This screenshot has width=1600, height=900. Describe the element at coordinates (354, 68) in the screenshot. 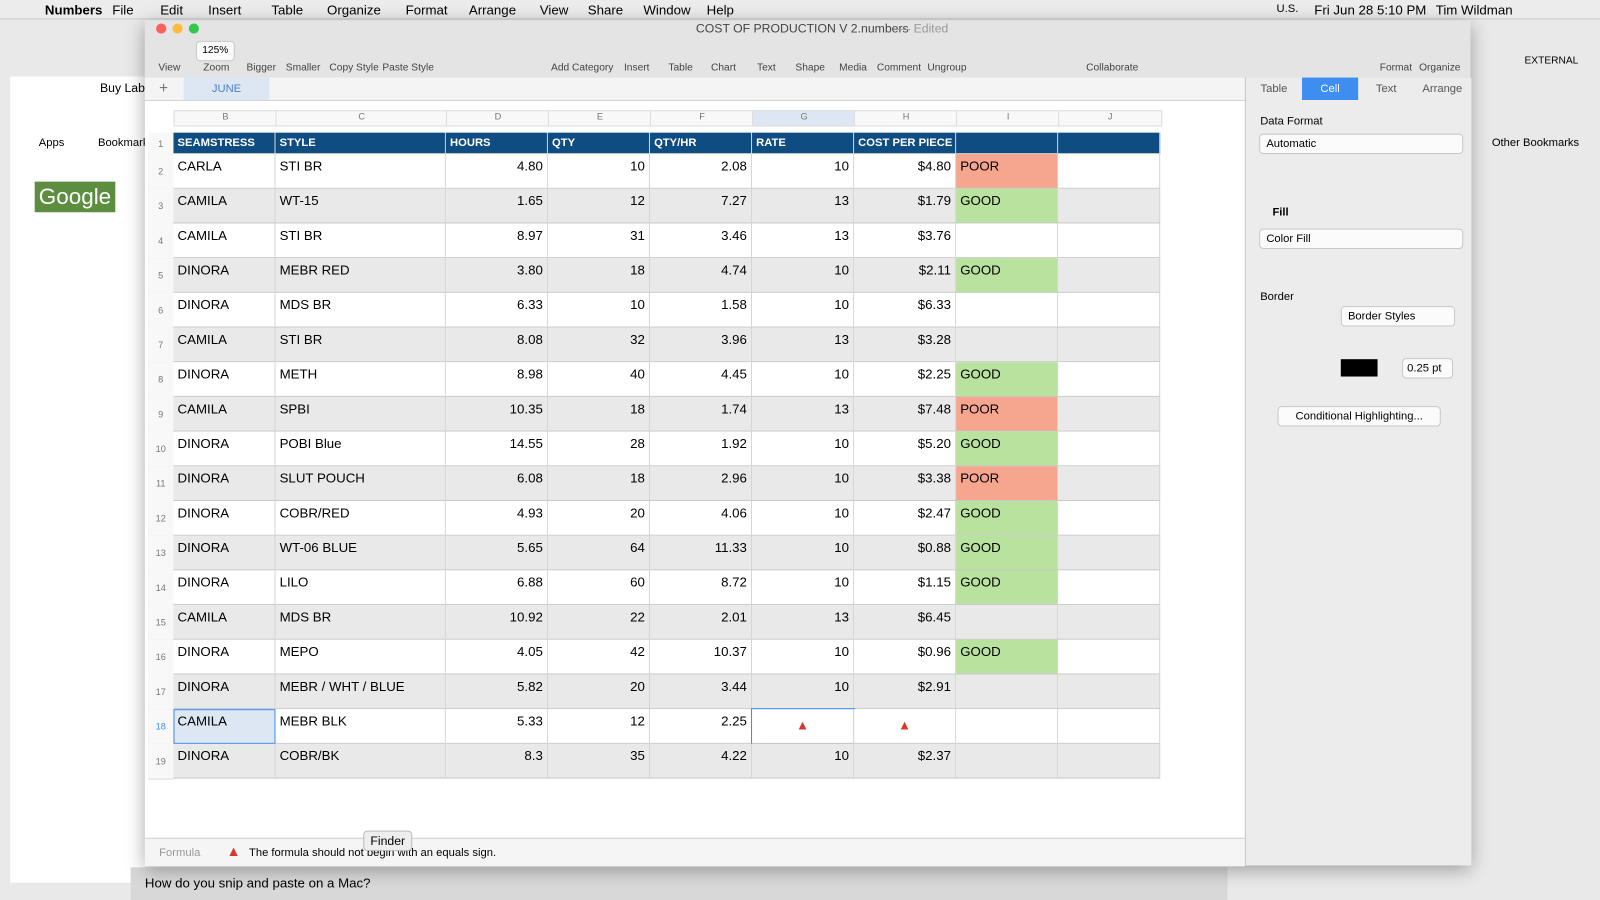

I see `toolbar-label: Copy Style` at that location.